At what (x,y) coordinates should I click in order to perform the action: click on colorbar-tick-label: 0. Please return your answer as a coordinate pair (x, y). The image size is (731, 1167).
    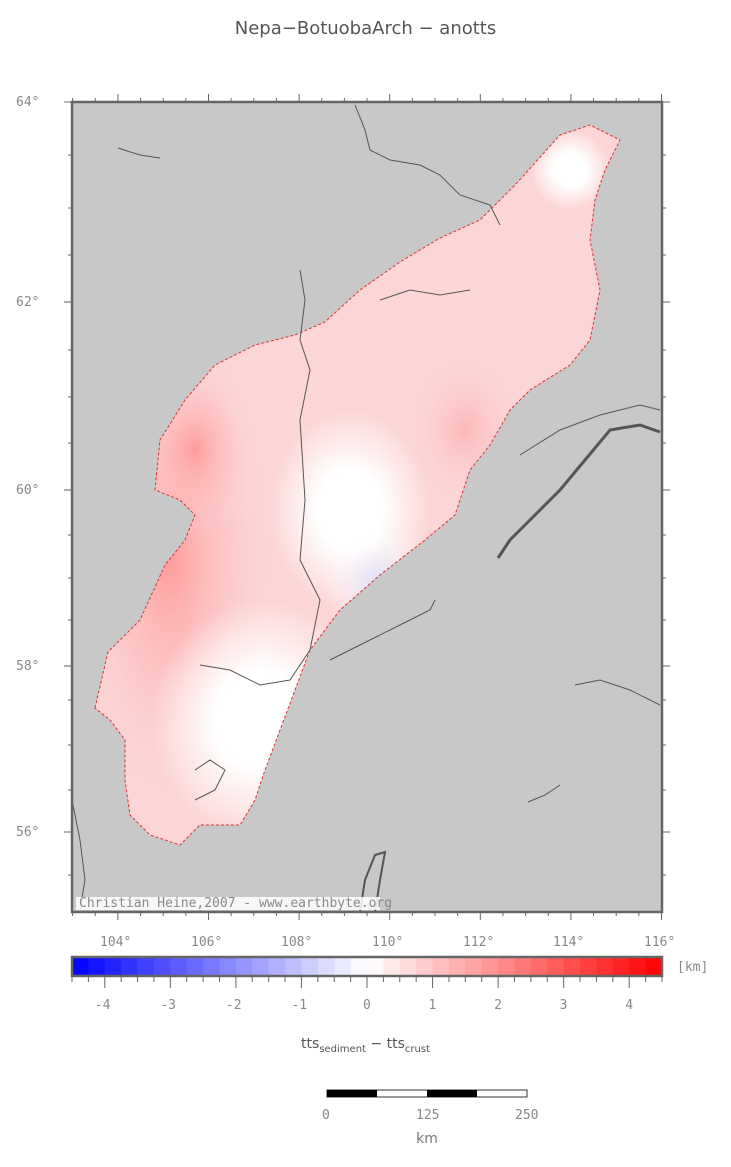
    Looking at the image, I should click on (367, 1005).